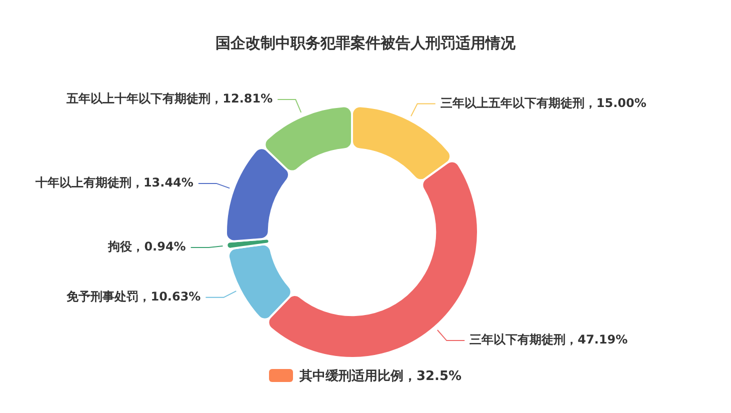  Describe the element at coordinates (146, 247) in the screenshot. I see `slice-label: 拘役，0.94%` at that location.